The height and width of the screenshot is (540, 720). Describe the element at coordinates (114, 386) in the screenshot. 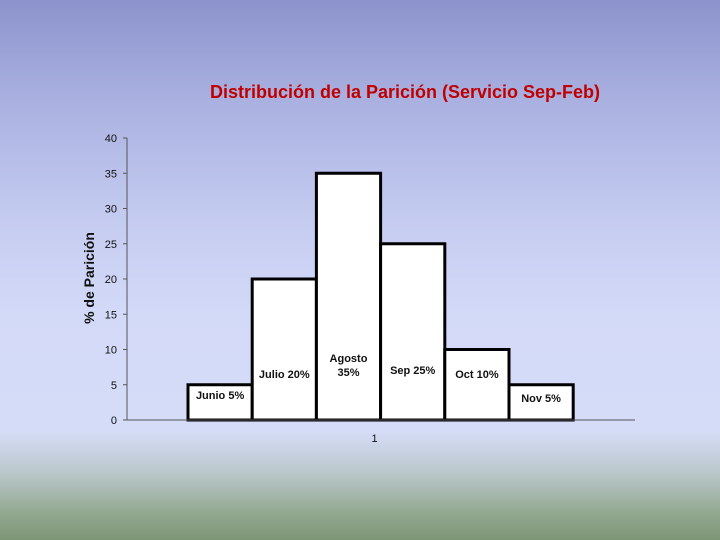

I see `y-tick-label: 5` at that location.